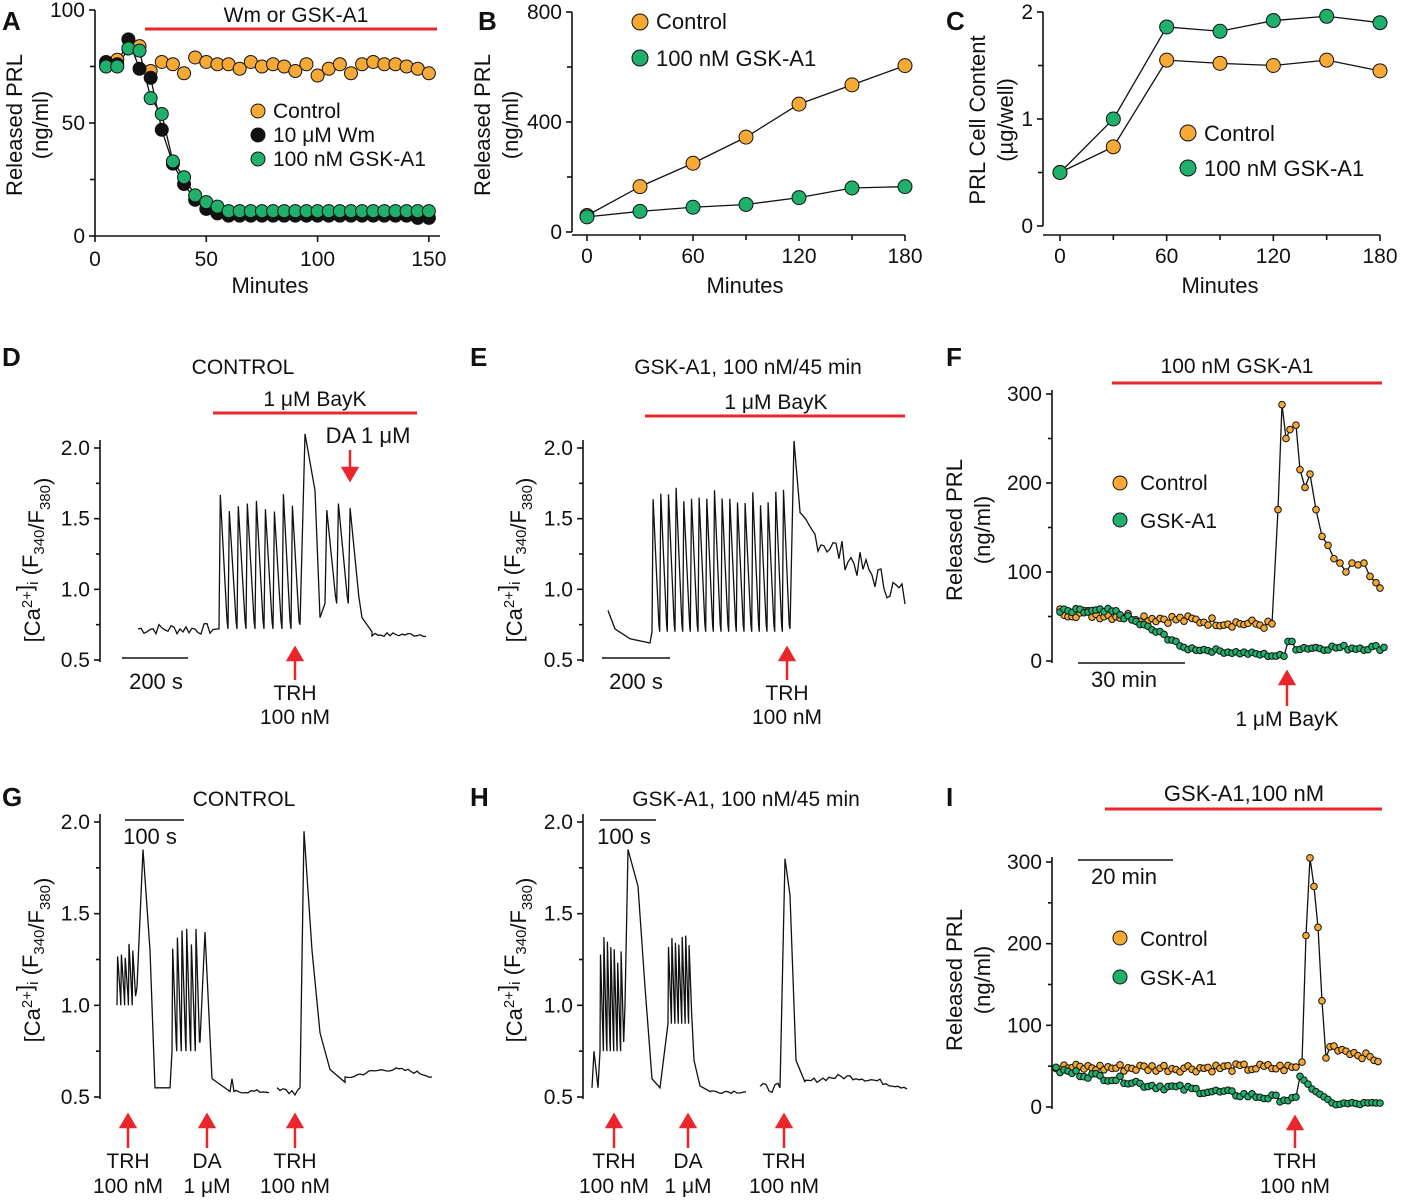  I want to click on panel-label-I: I, so click(949, 797).